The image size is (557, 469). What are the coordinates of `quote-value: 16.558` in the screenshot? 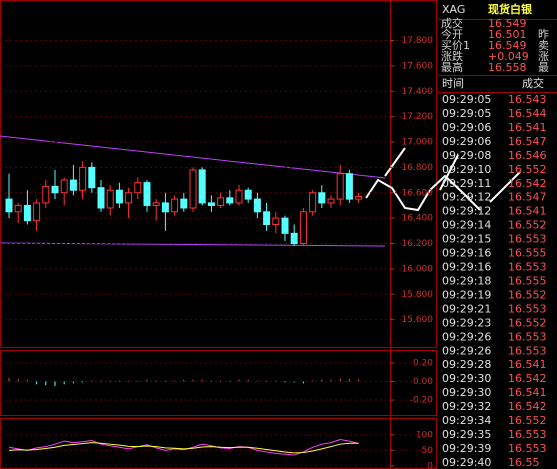 It's located at (507, 67).